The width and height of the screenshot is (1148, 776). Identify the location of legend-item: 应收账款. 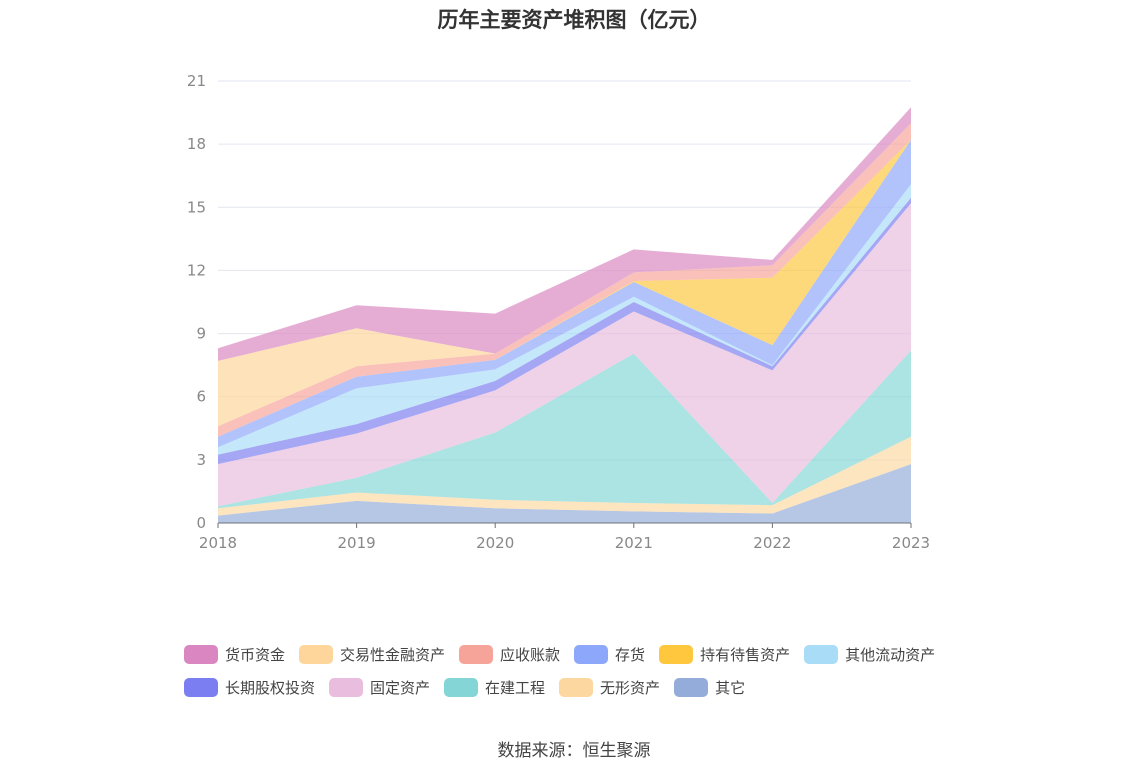
(509, 654).